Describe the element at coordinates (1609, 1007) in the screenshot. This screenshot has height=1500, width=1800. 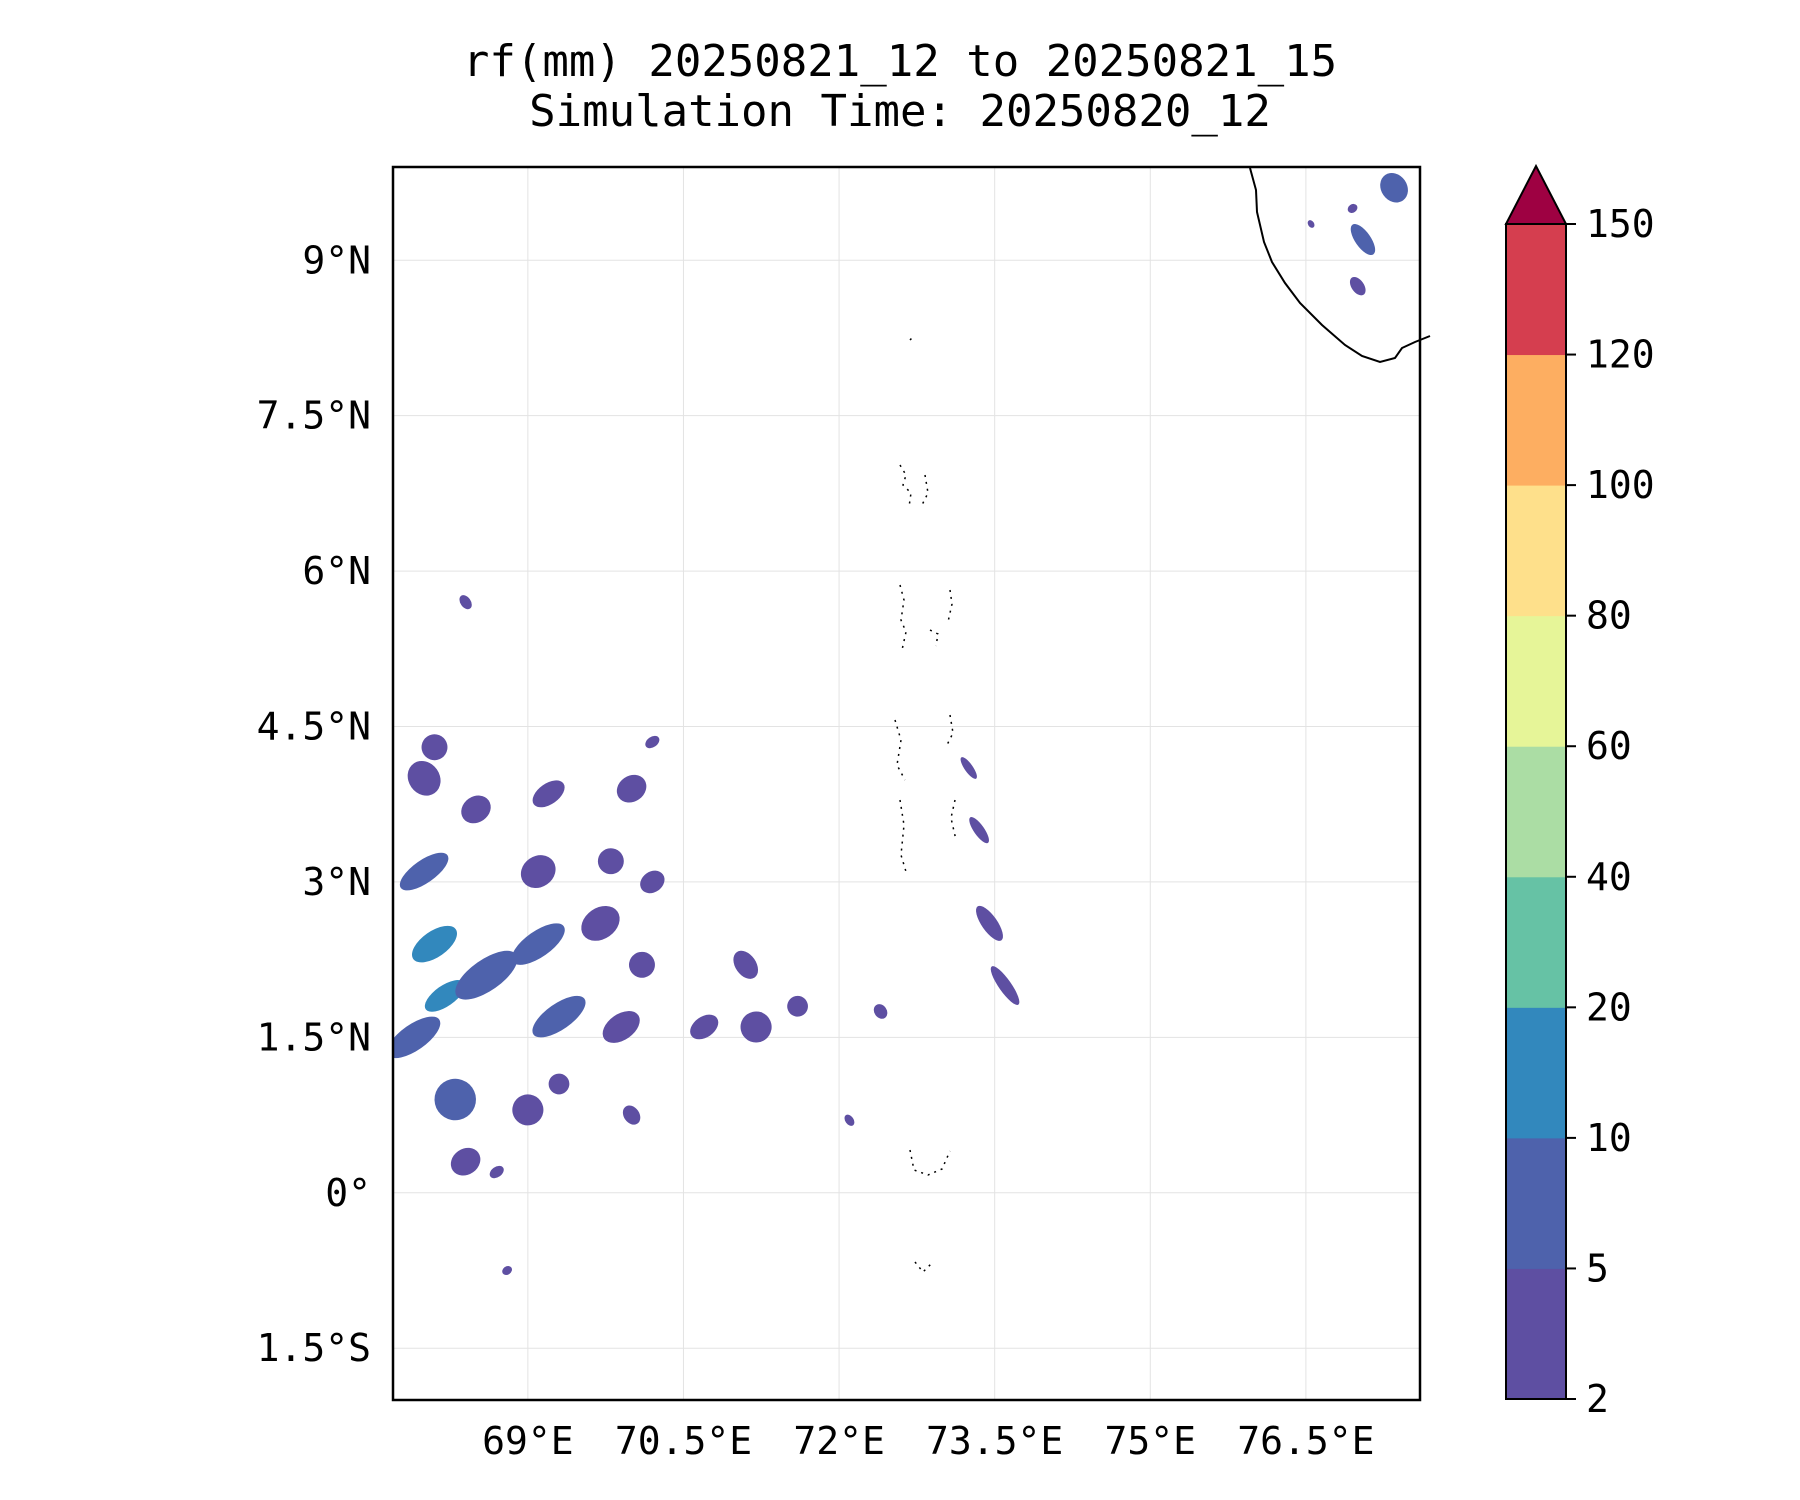
I see `colorbar-label: 20` at that location.